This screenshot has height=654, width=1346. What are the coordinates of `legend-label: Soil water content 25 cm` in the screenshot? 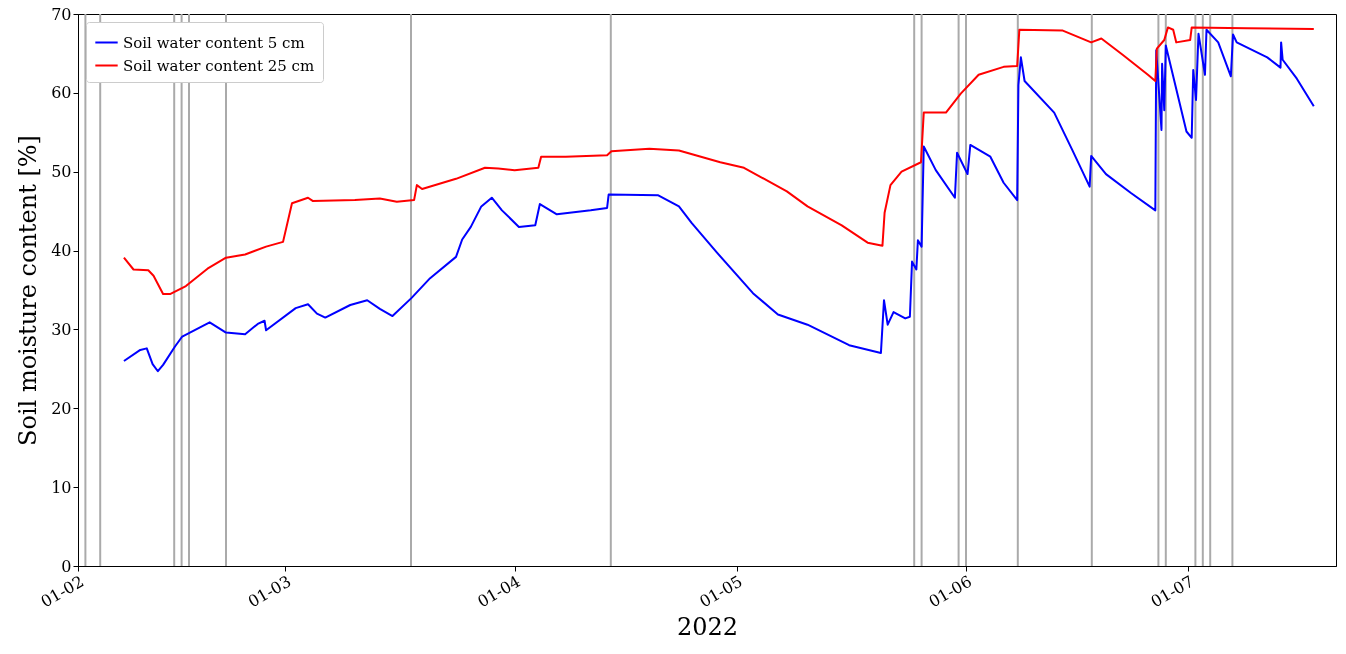 It's located at (219, 65).